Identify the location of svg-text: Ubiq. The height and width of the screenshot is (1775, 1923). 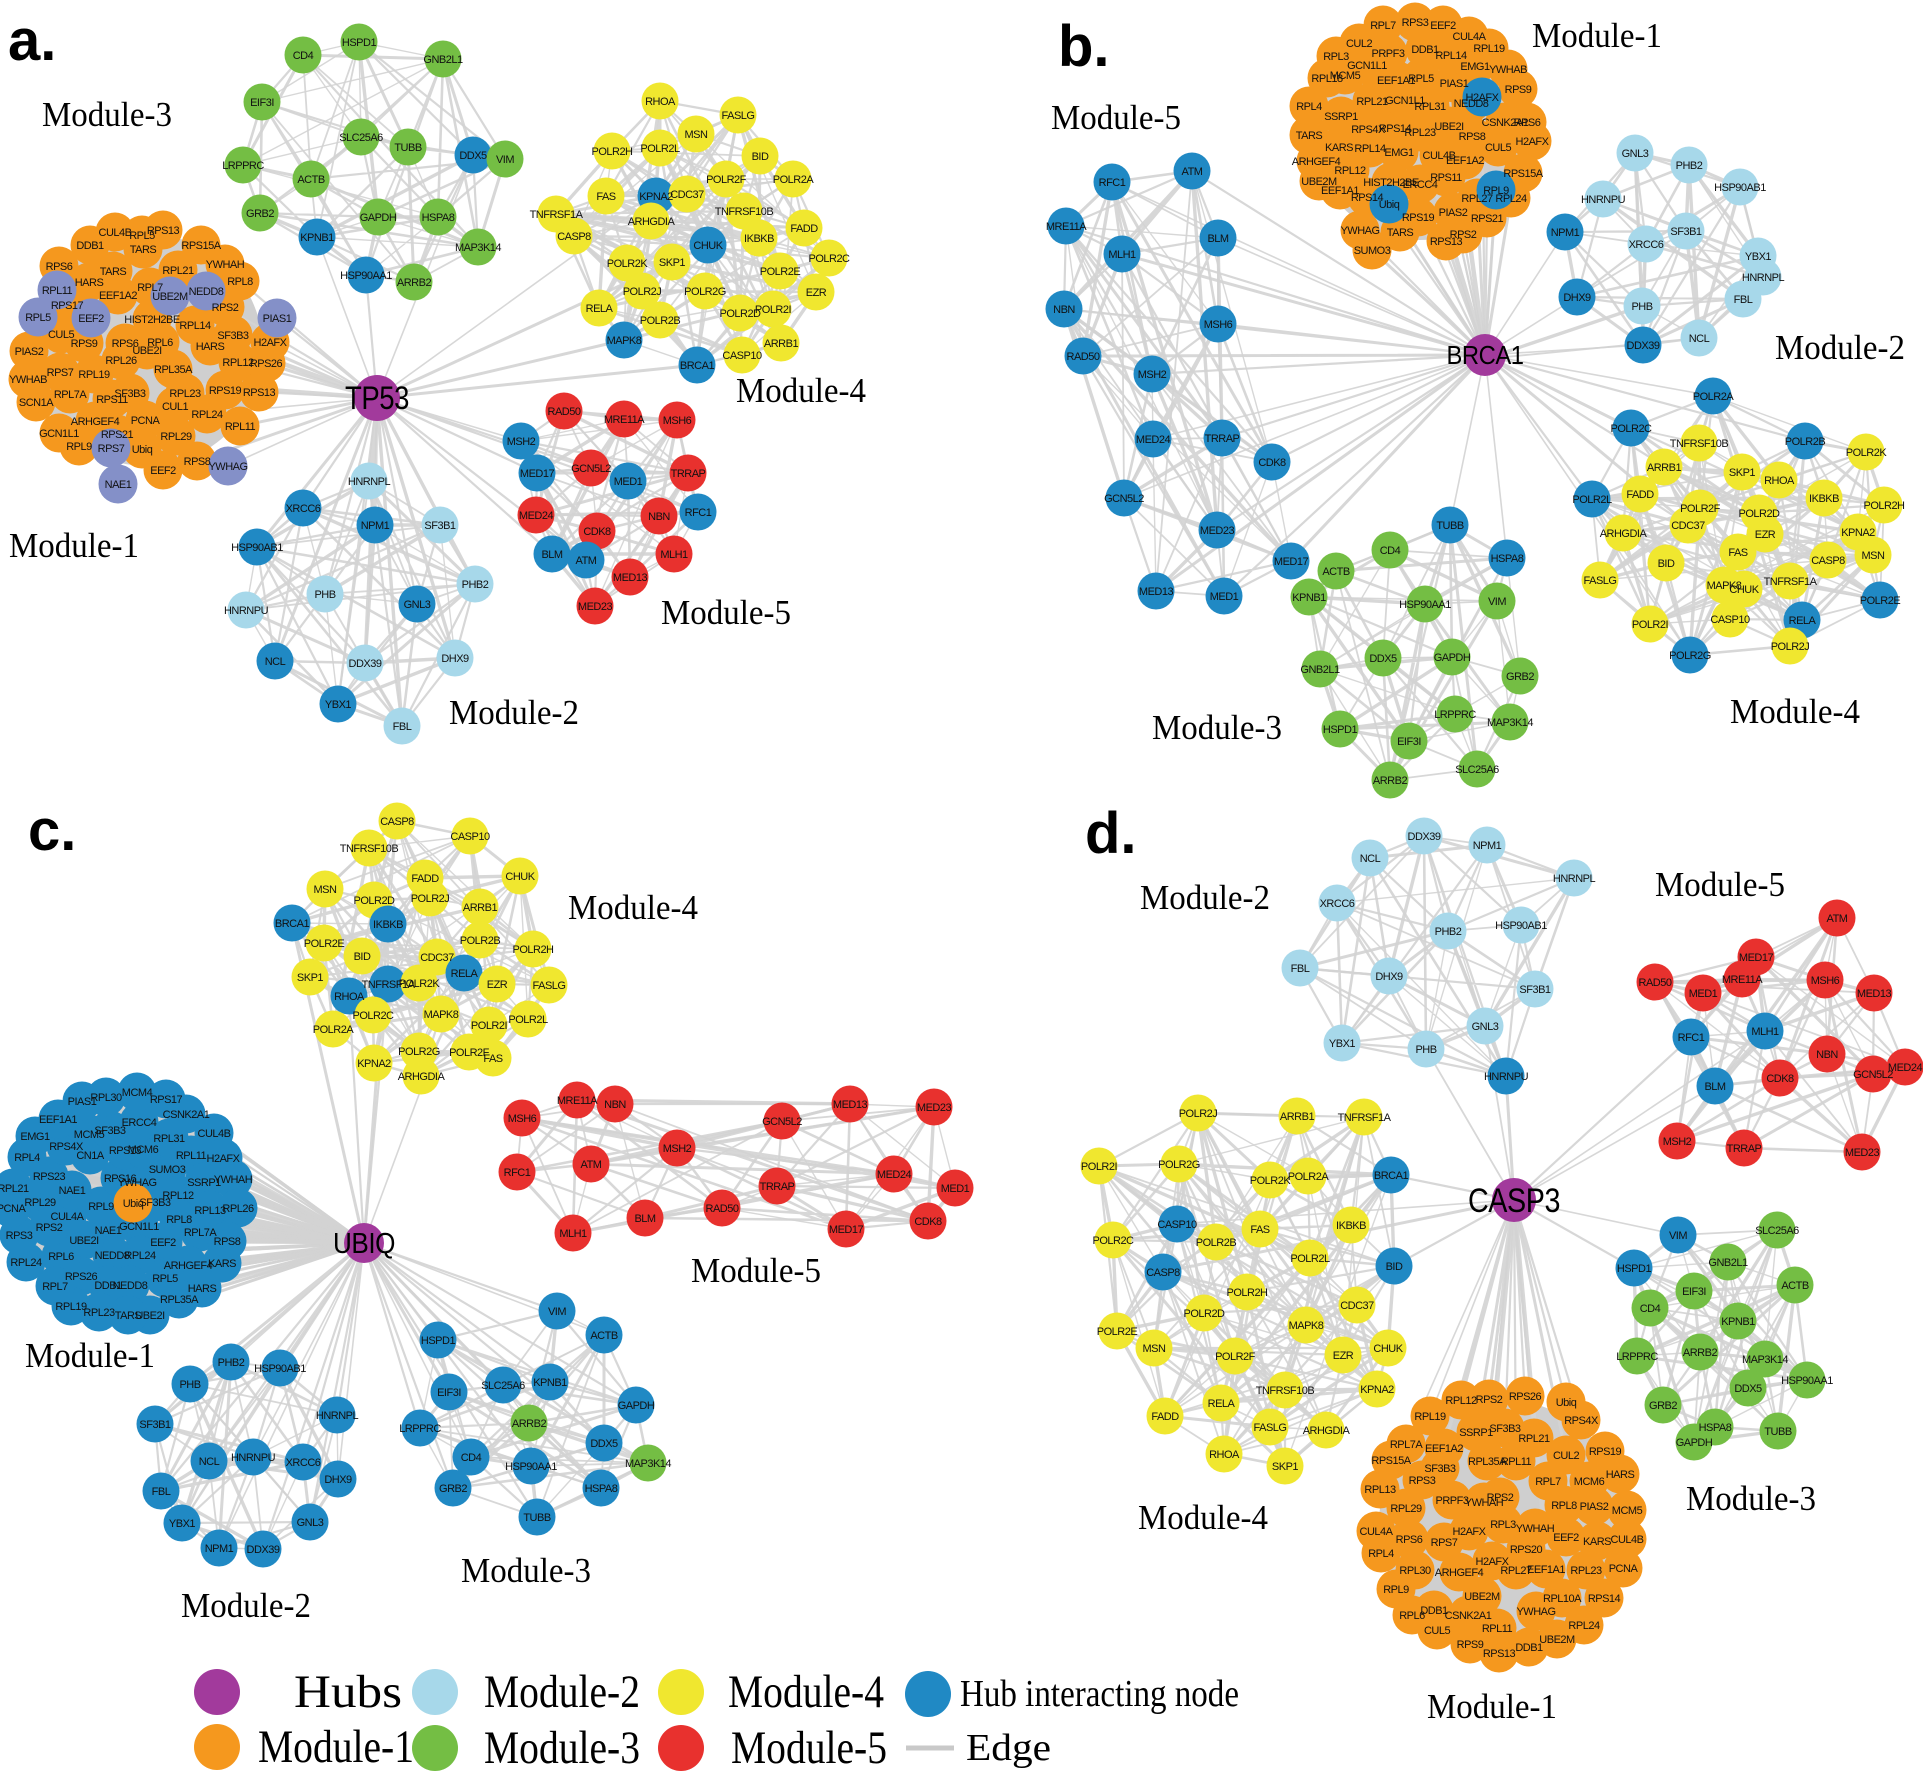
(142, 450).